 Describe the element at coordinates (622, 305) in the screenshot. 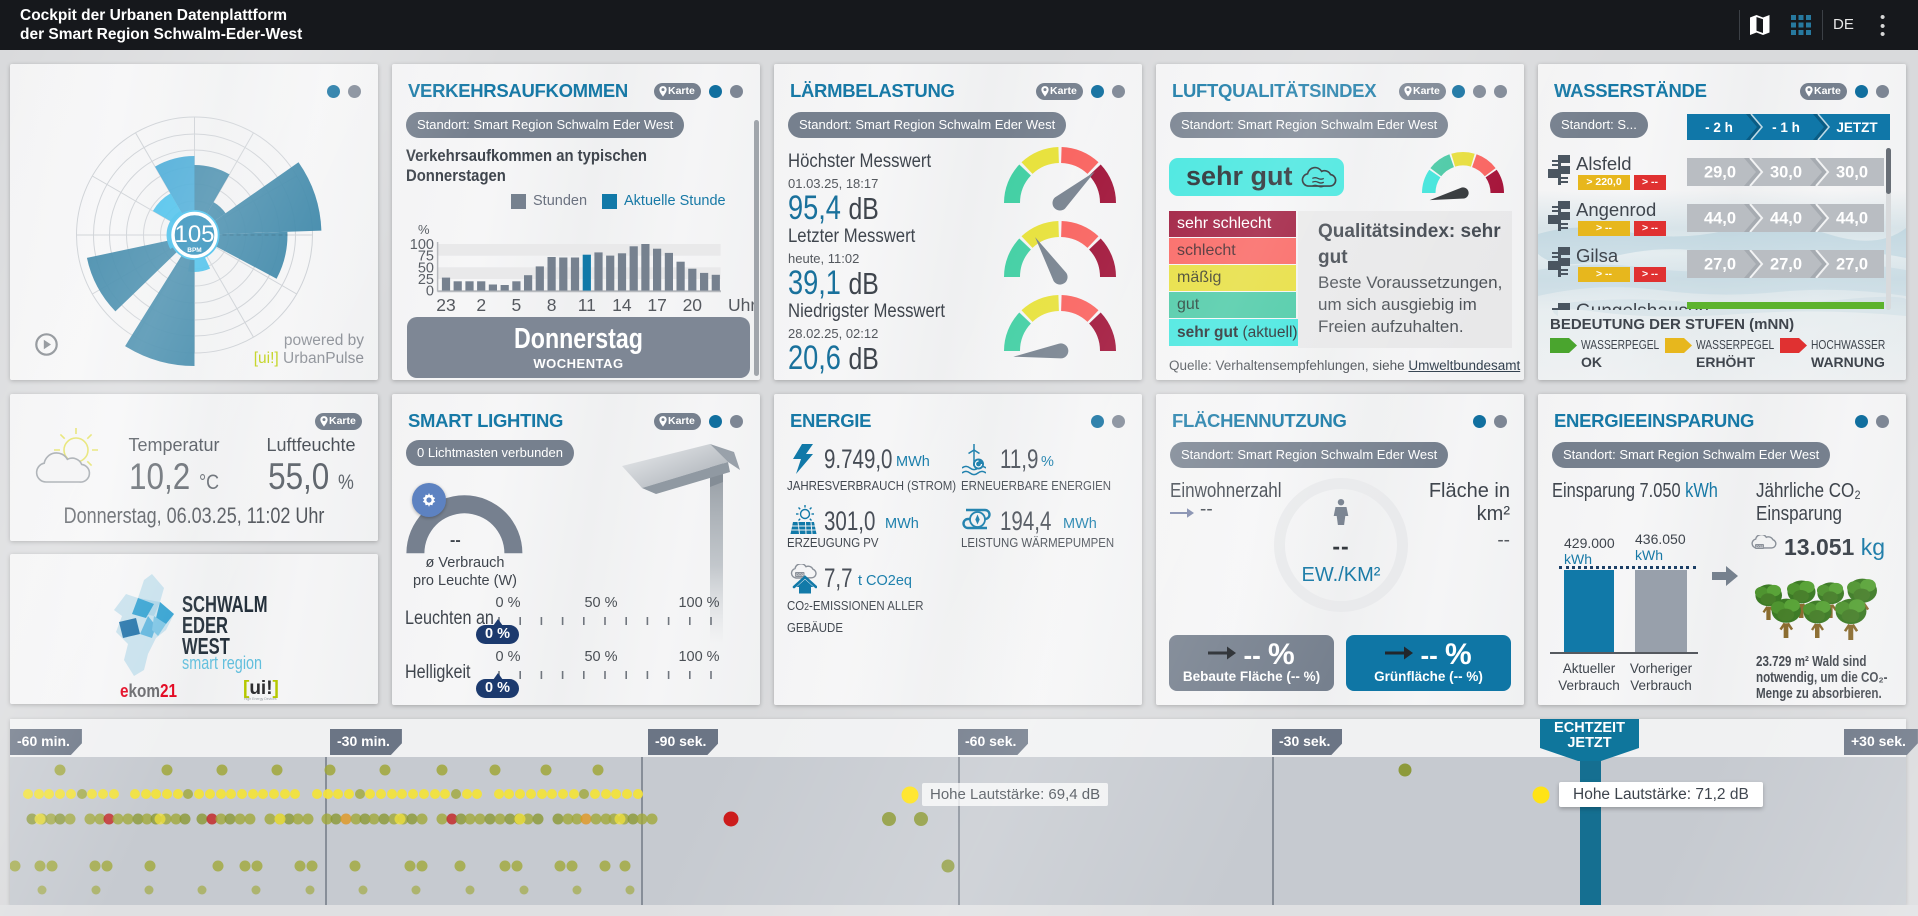

I see `svg-text: 14` at that location.